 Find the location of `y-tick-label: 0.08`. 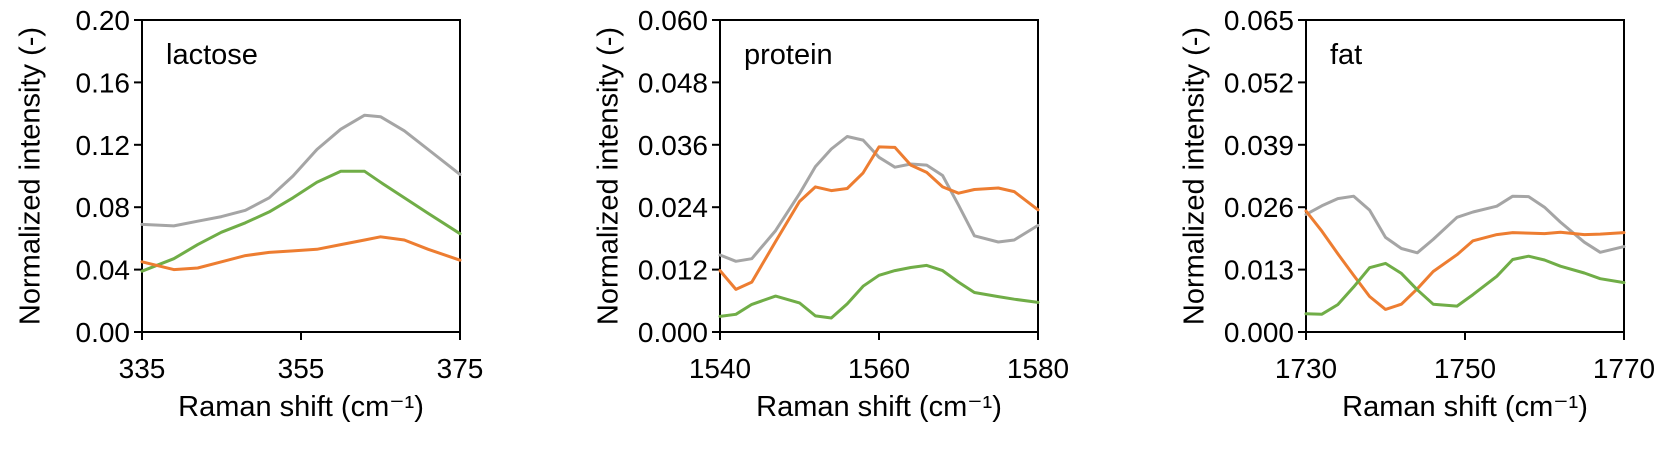

y-tick-label: 0.08 is located at coordinates (103, 207).